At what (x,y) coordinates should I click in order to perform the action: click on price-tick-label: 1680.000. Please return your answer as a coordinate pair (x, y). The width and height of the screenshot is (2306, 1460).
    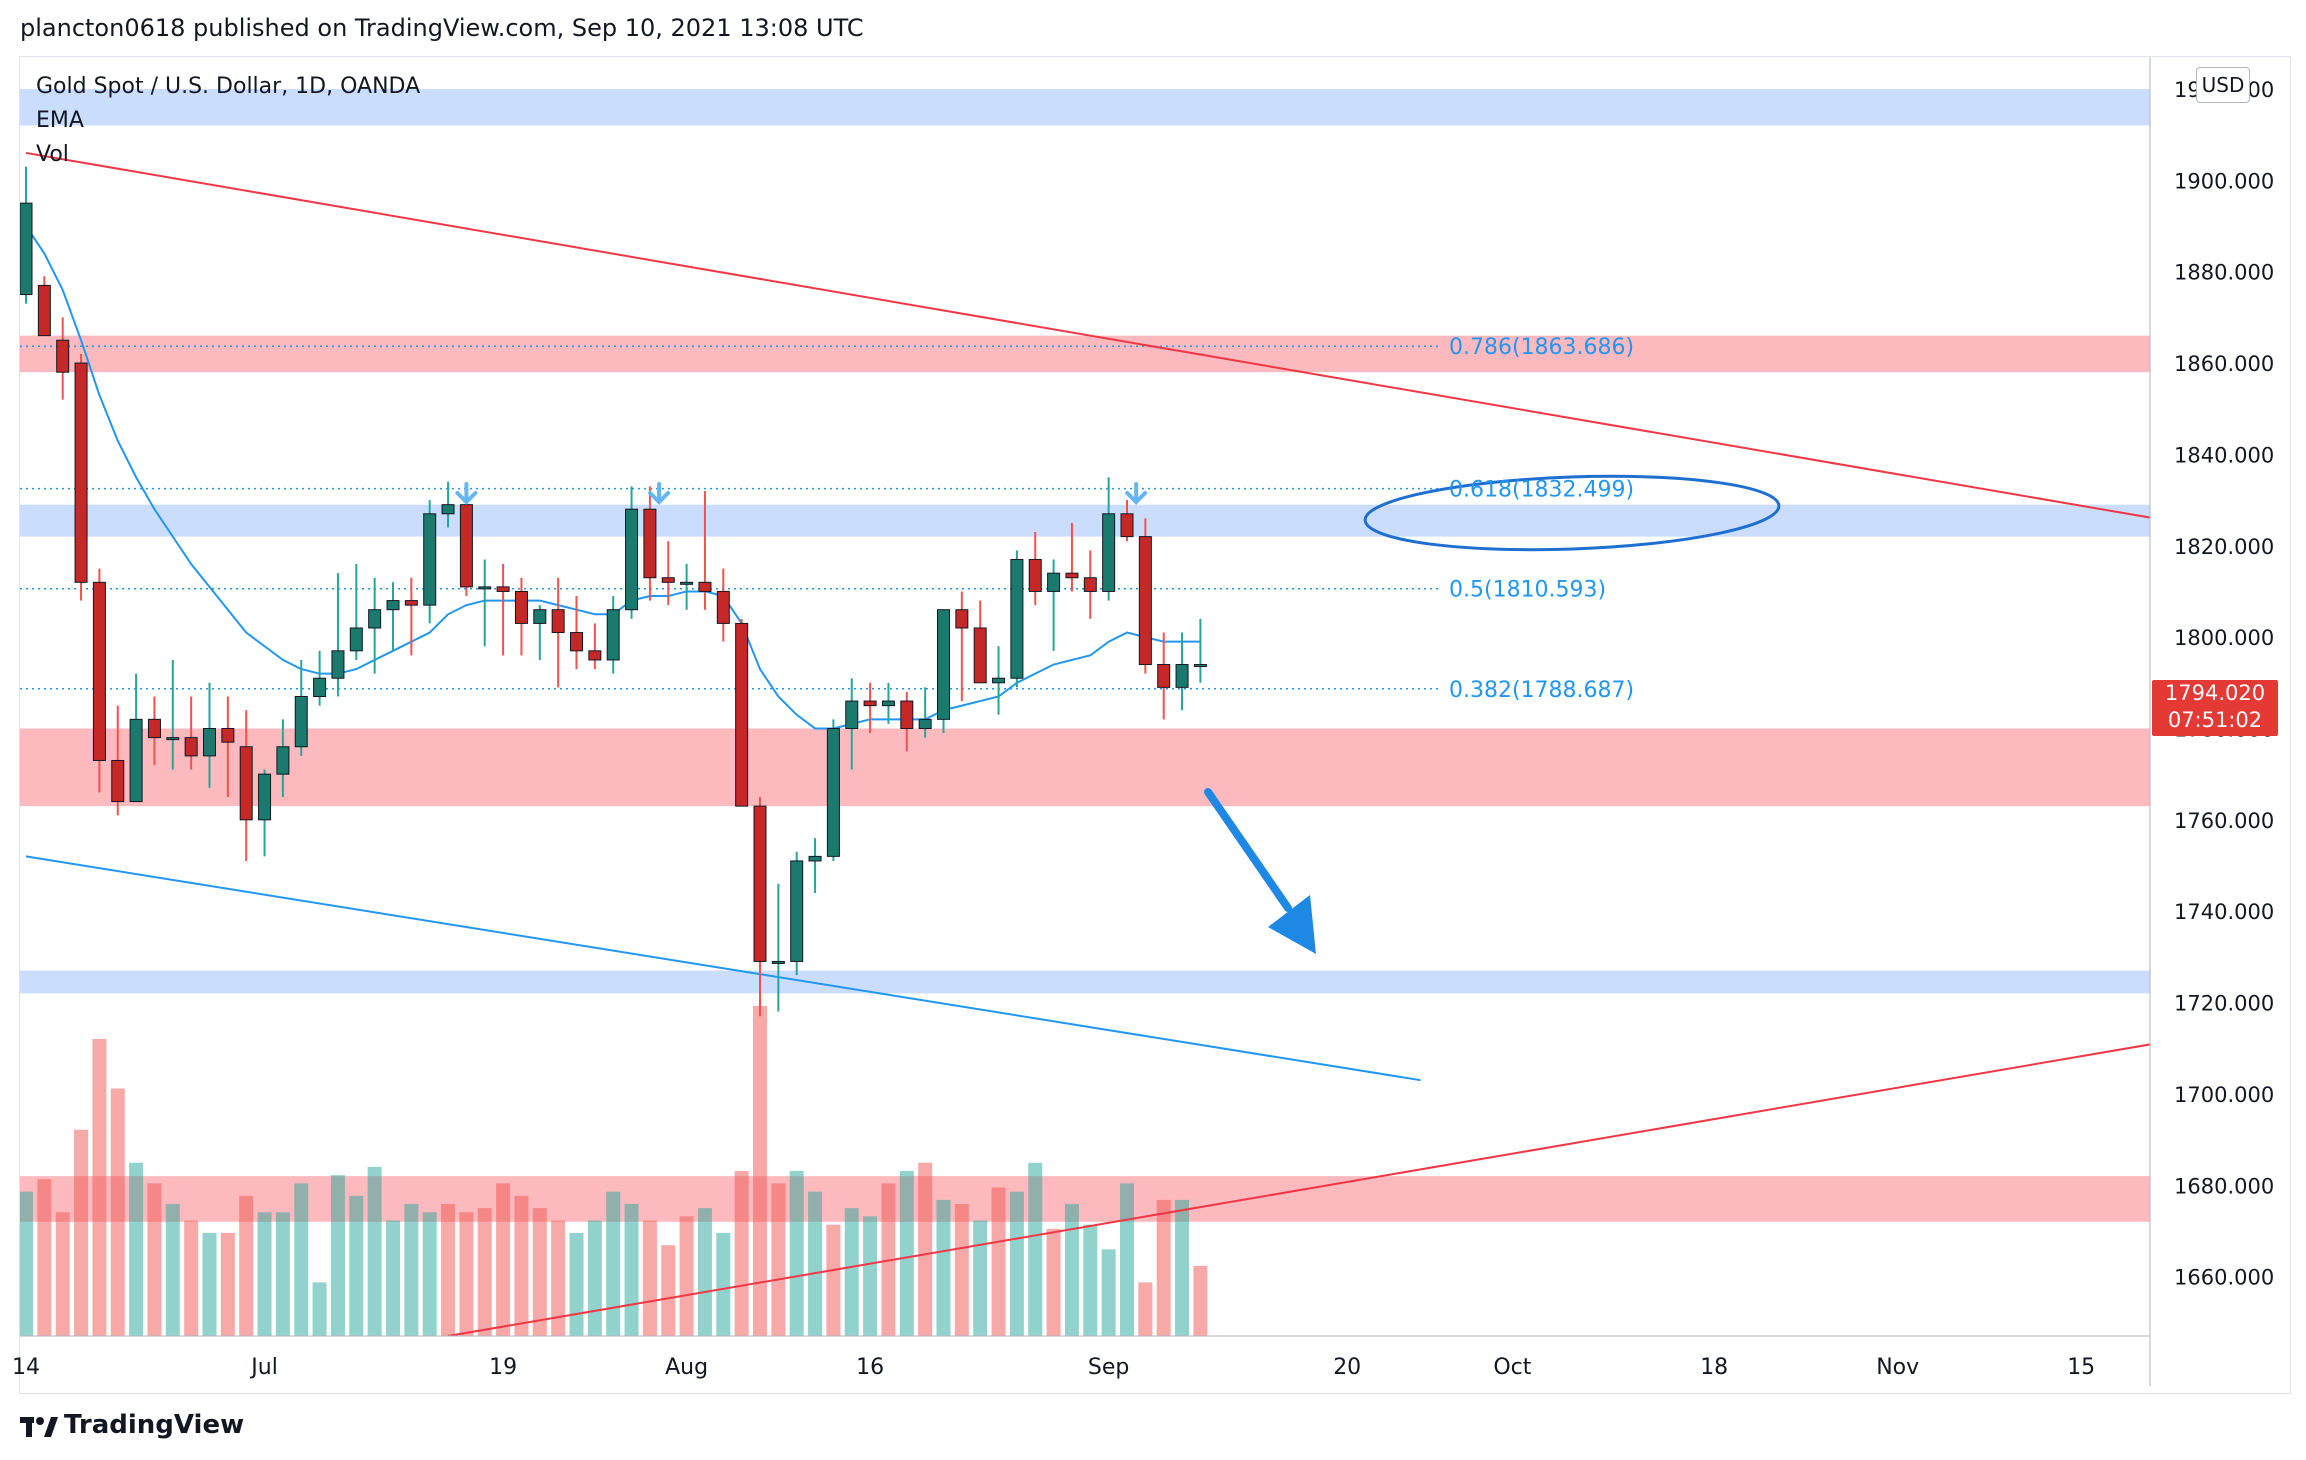
    Looking at the image, I should click on (2224, 1186).